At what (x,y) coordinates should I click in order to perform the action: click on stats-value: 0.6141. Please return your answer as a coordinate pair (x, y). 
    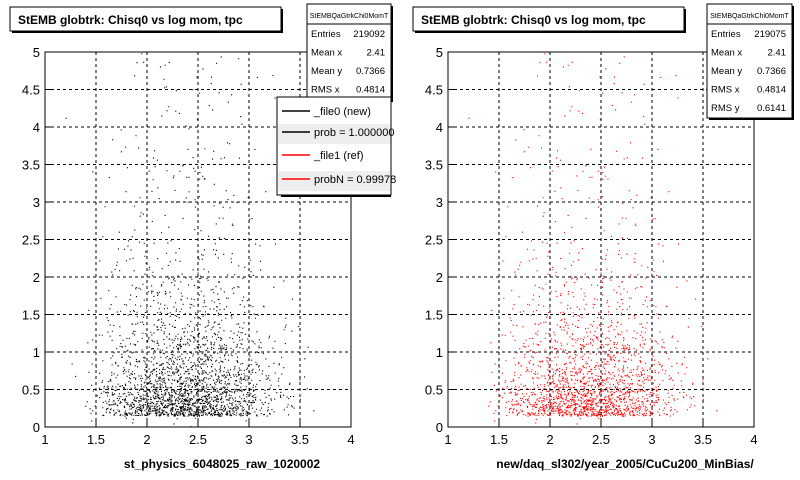
    Looking at the image, I should click on (771, 108).